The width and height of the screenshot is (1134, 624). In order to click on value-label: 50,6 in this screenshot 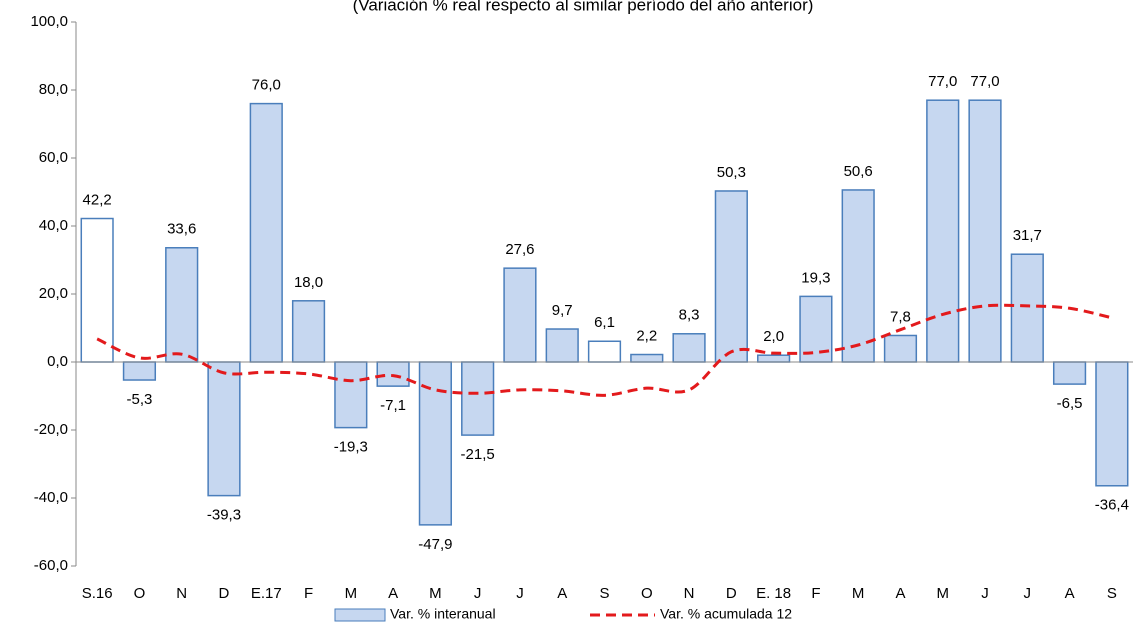, I will do `click(858, 171)`.